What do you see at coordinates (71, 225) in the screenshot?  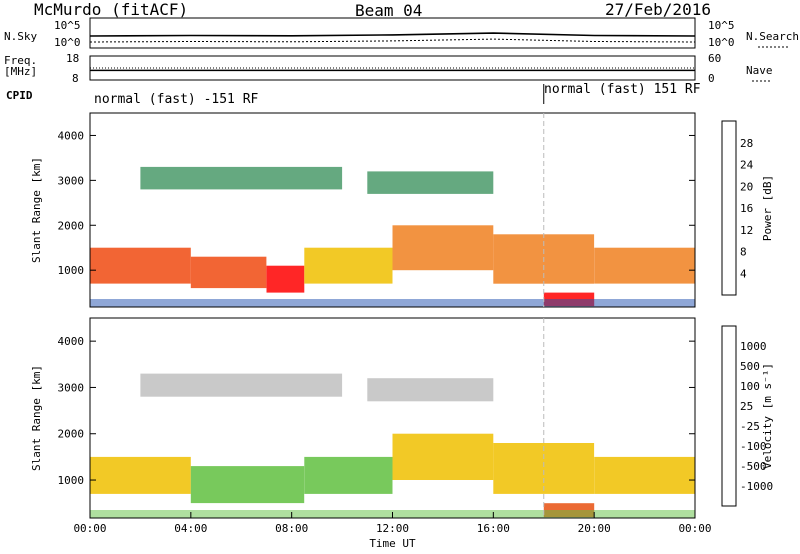 I see `power-ytick-label: 2000` at bounding box center [71, 225].